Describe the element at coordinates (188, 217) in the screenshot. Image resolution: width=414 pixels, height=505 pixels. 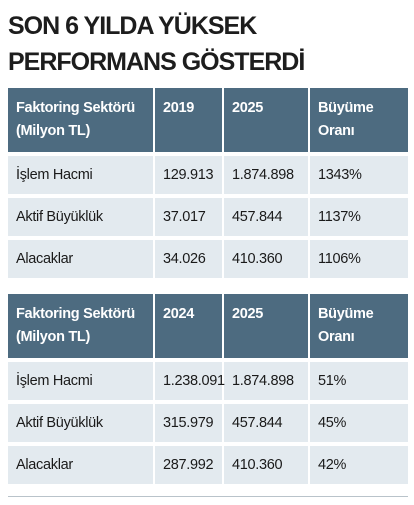
I see `table-cell: 37.017` at that location.